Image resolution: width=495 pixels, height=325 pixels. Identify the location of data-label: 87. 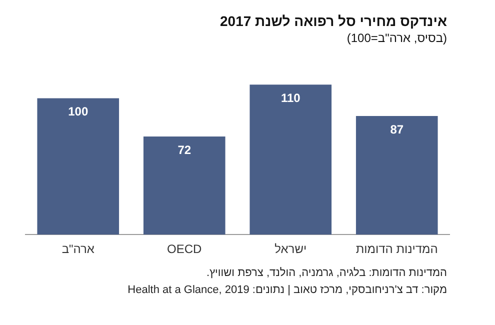
(397, 129).